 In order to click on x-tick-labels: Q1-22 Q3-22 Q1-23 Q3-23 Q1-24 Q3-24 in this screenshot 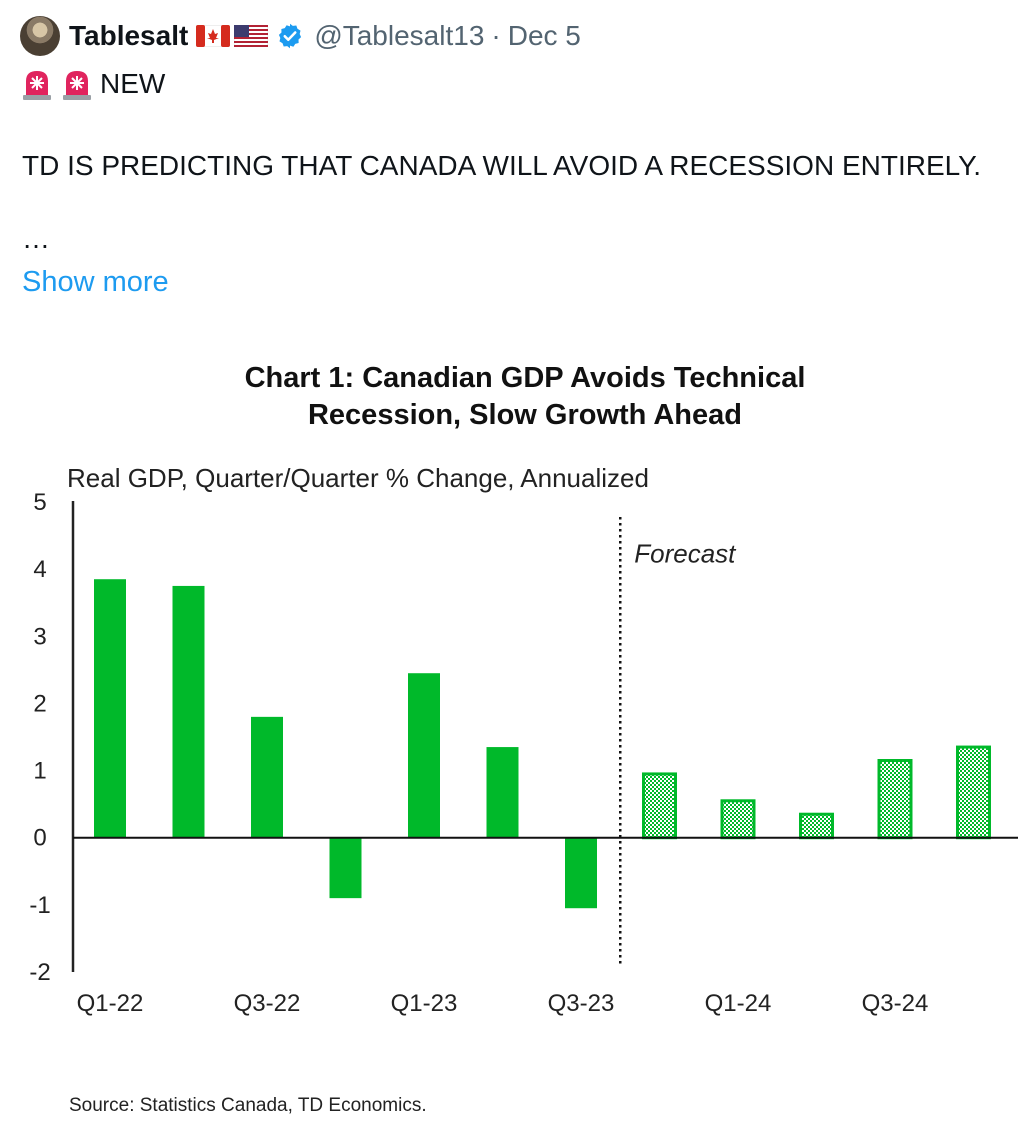, I will do `click(503, 1003)`.